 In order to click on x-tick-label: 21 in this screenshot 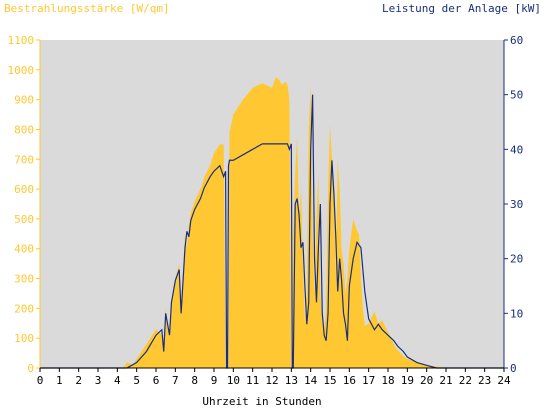, I will do `click(445, 380)`.